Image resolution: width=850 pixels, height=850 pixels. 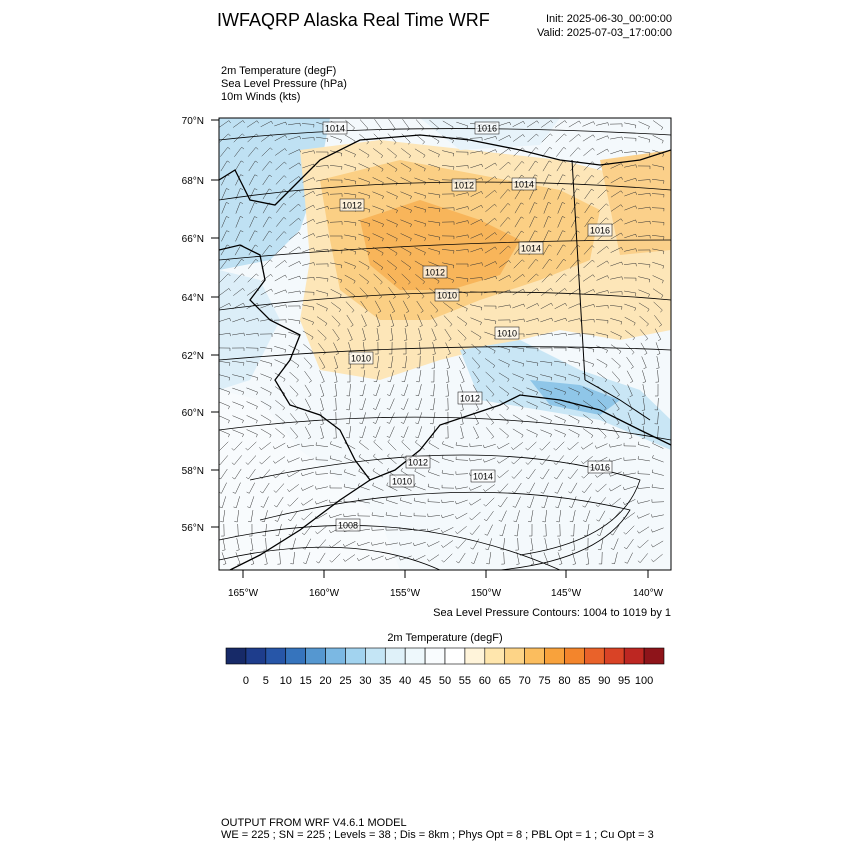 What do you see at coordinates (425, 681) in the screenshot?
I see `colorbar-label: 45` at bounding box center [425, 681].